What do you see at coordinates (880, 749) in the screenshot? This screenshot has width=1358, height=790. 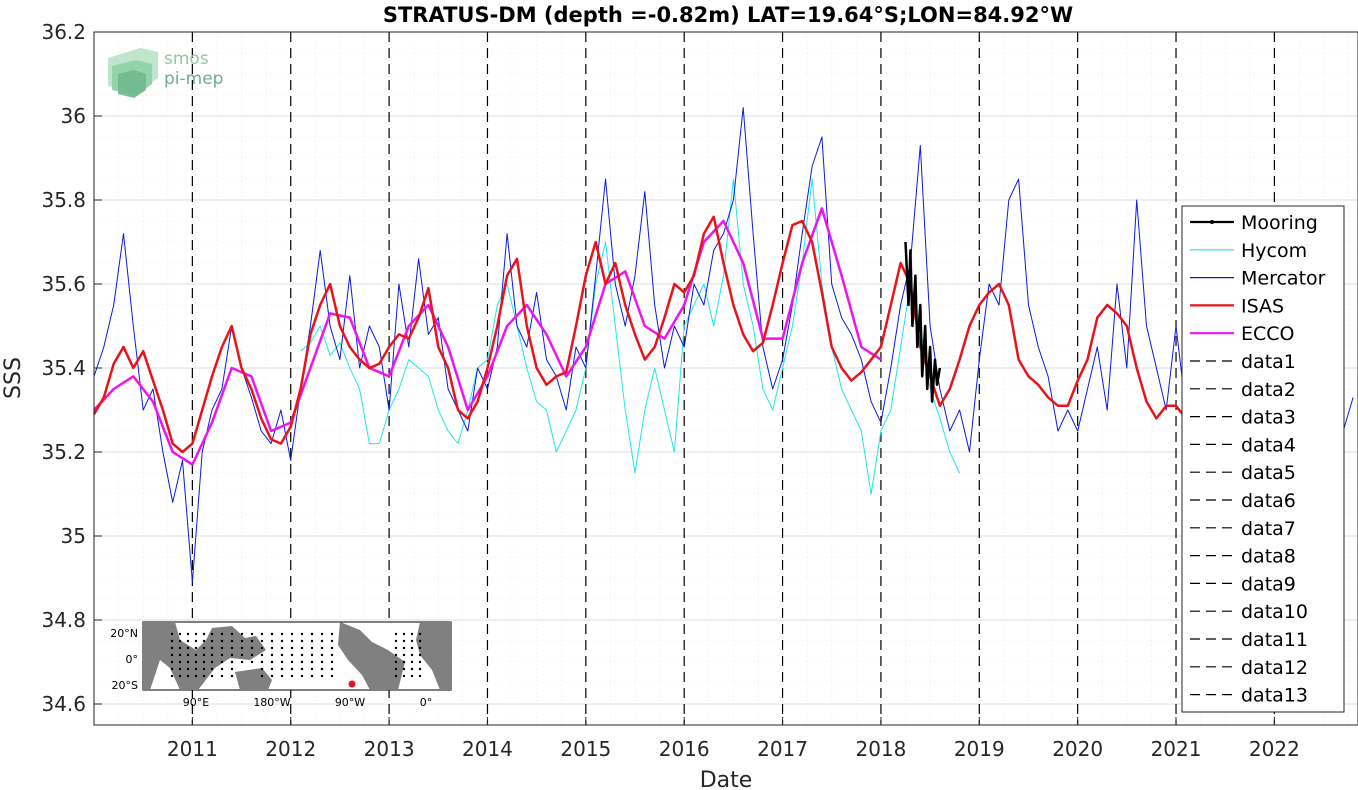 I see `x-tick-label: 2018` at bounding box center [880, 749].